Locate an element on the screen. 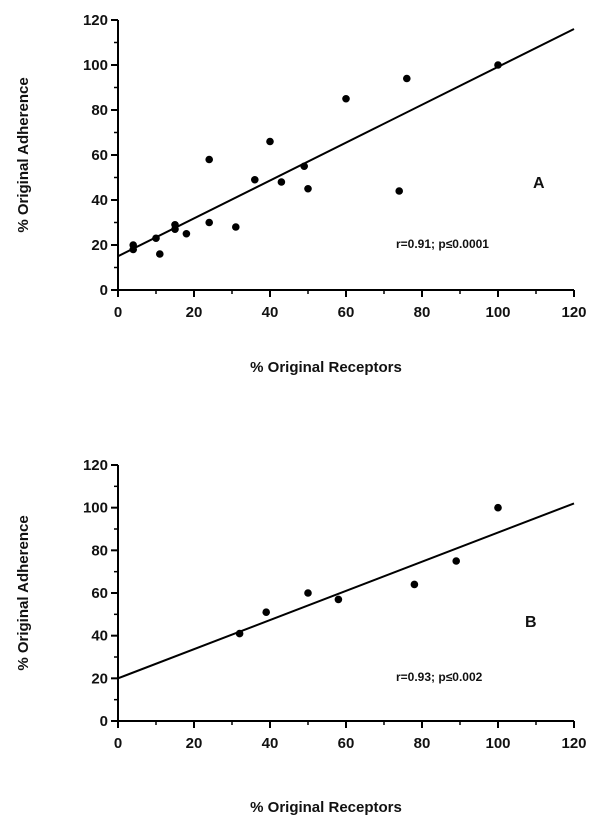 This screenshot has width=596, height=821. panel-label: A is located at coordinates (539, 183).